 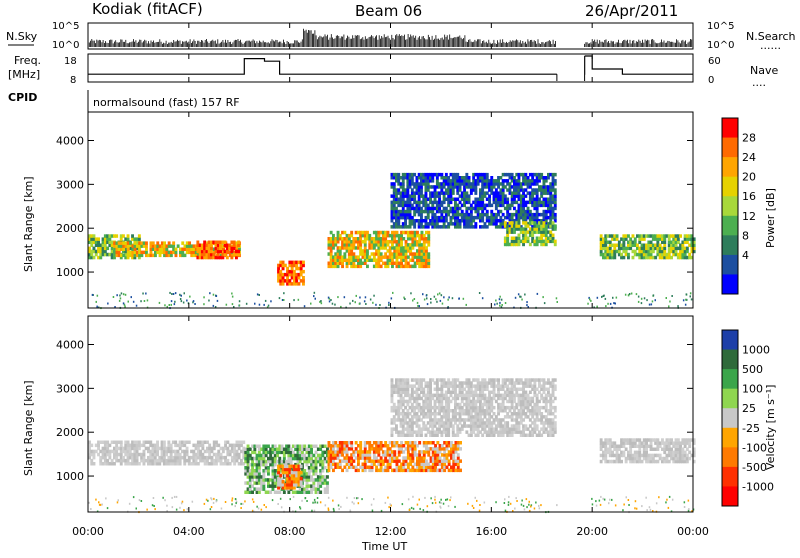 What do you see at coordinates (166, 102) in the screenshot?
I see `cpid-text: normalsound (fast) 157 RF` at bounding box center [166, 102].